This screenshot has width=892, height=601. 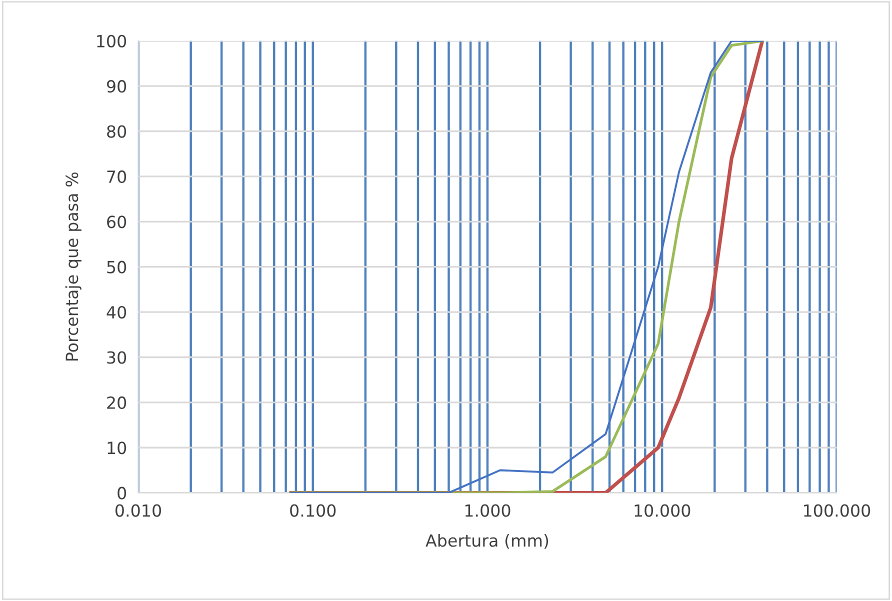 I want to click on y-tick-label: 20, so click(x=116, y=402).